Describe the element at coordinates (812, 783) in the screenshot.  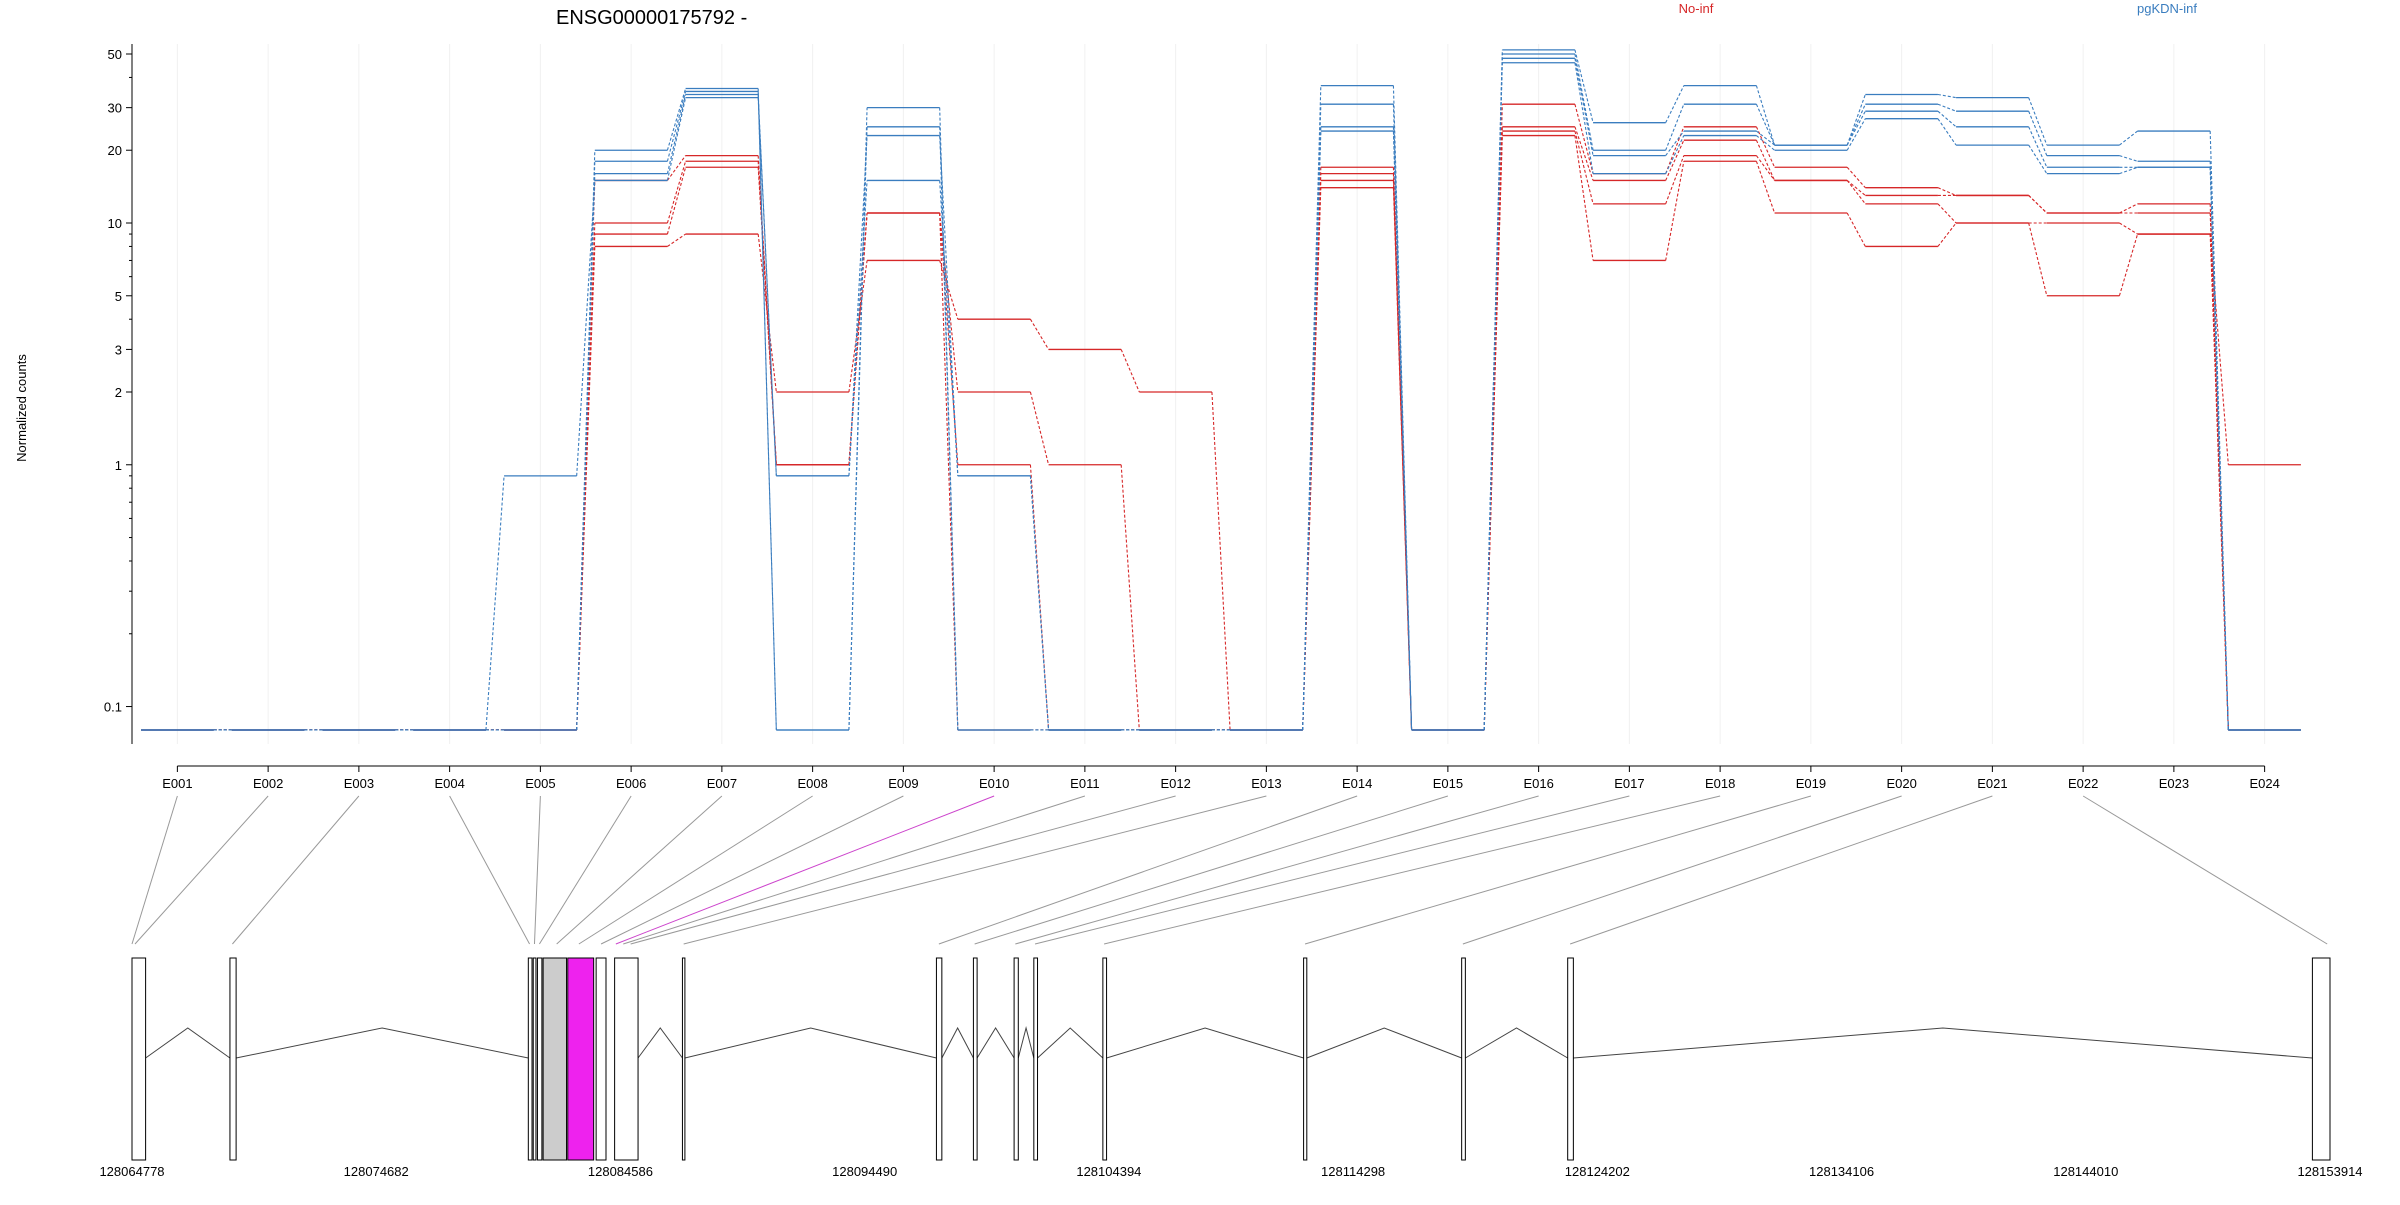
I see `x-tick-label: E008` at that location.